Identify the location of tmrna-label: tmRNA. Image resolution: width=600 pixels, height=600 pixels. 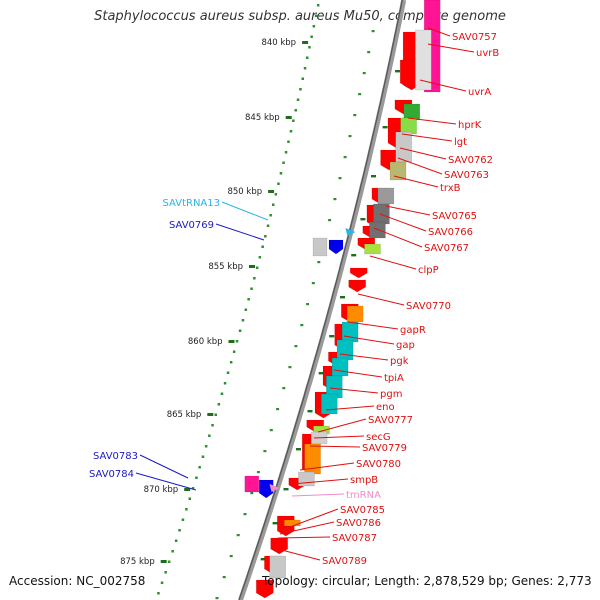
(363, 495).